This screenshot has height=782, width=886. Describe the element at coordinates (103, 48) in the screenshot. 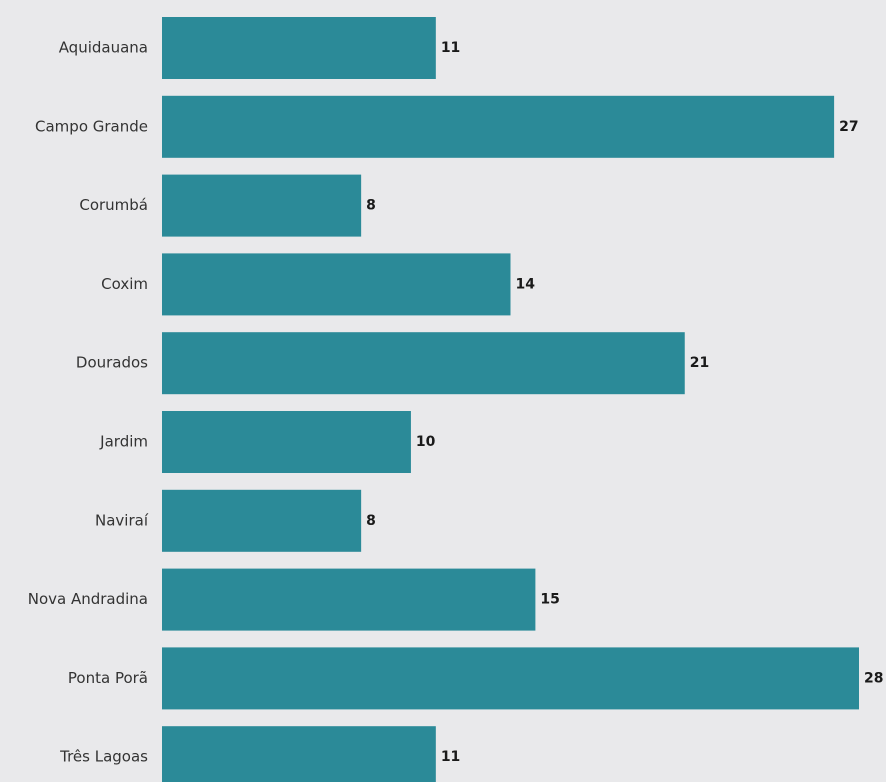

I see `category-label: Aquidauana` at that location.